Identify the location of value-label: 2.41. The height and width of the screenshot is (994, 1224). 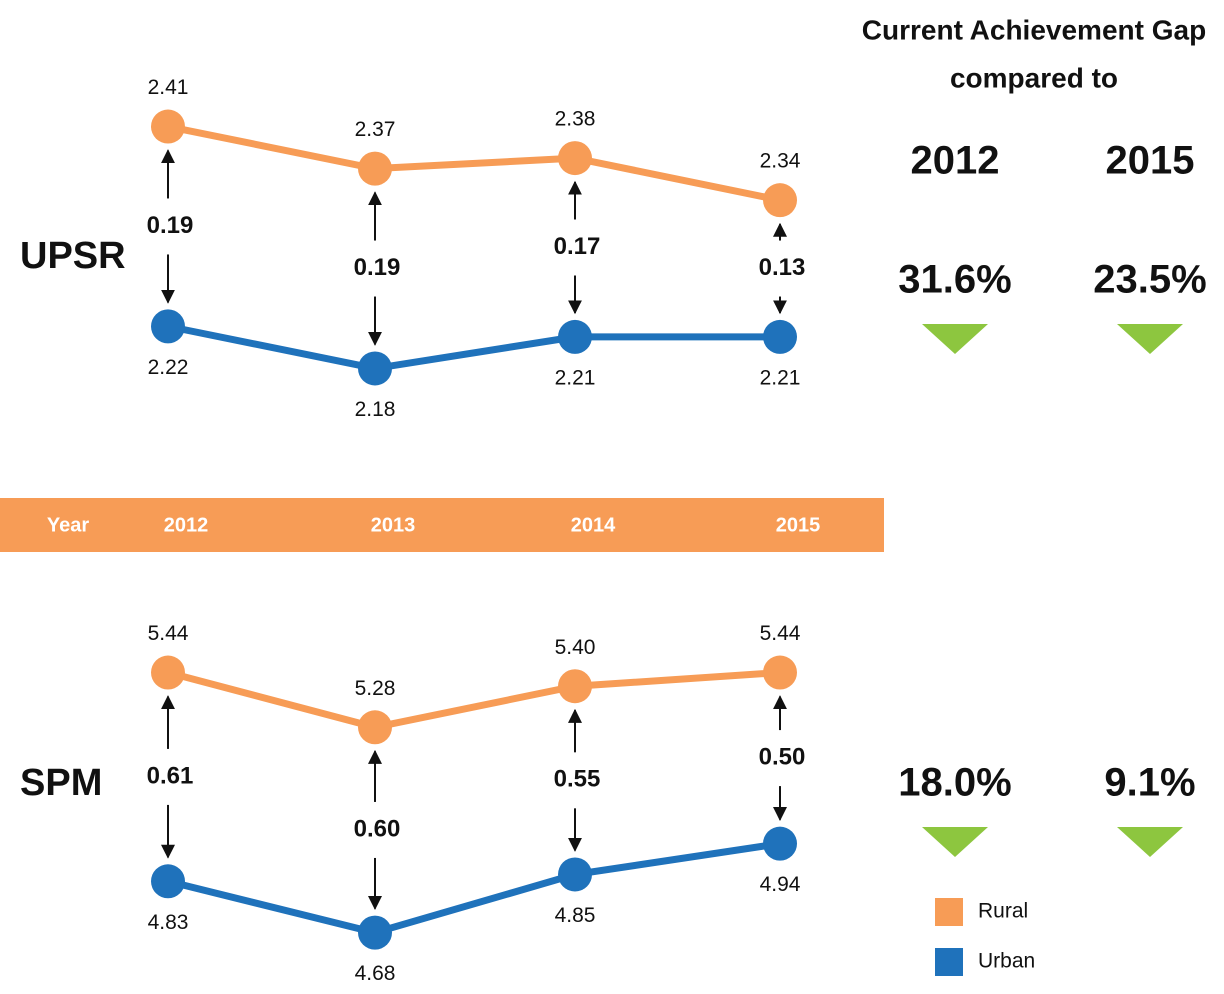
(168, 87).